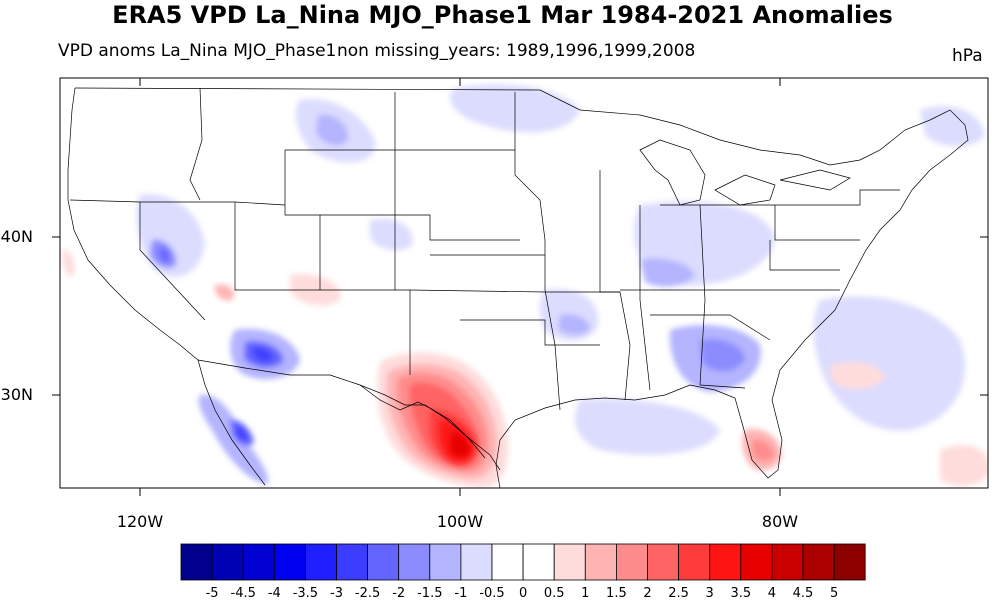 This screenshot has width=1005, height=603. What do you see at coordinates (422, 421) in the screenshot?
I see `rio-grande` at bounding box center [422, 421].